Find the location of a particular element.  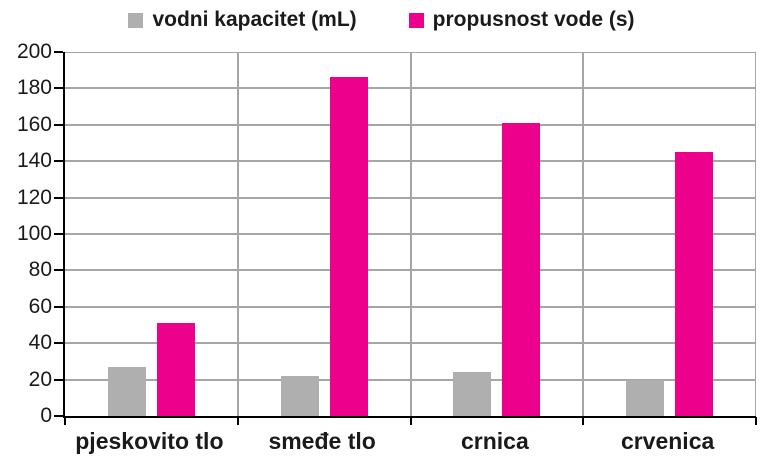

x-axis-label-pjeskovito-tlo: pjeskovito tlo is located at coordinates (149, 441).